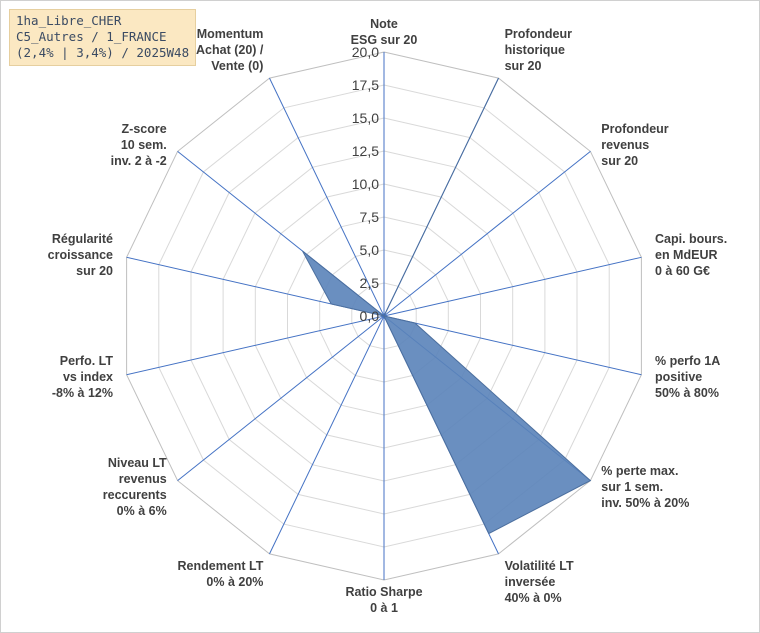 The width and height of the screenshot is (760, 633). Describe the element at coordinates (69, 20) in the screenshot. I see `title-line-1: 1ha_Libre_CHER` at that location.